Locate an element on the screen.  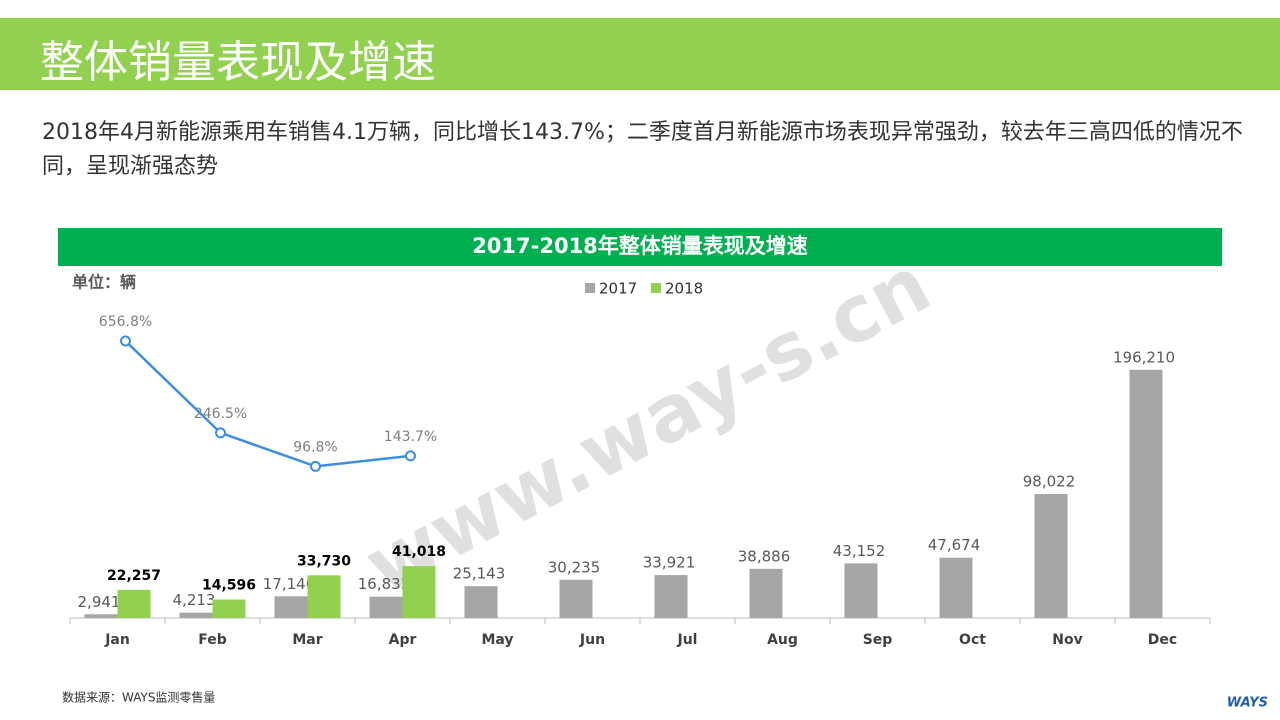
data-label: 41,018 is located at coordinates (419, 552).